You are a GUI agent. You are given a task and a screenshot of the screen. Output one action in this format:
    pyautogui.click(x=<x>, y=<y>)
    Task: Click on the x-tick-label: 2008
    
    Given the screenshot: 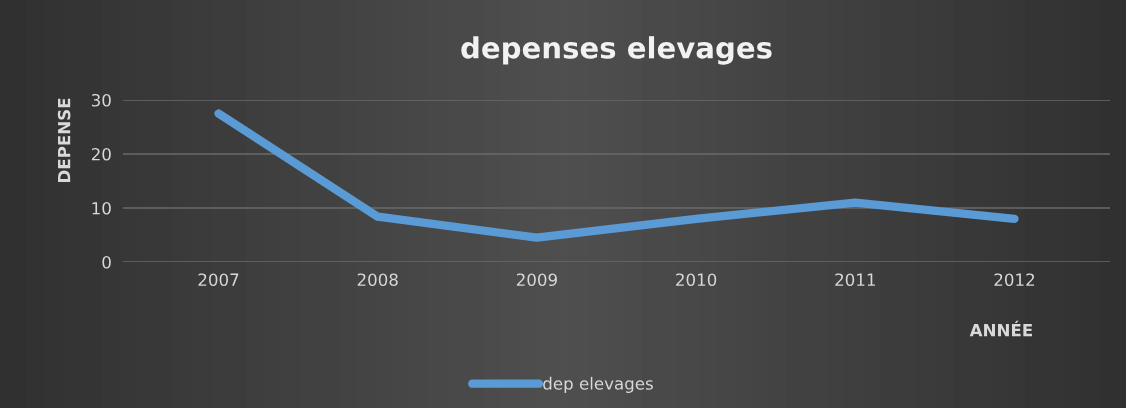 What is the action you would take?
    pyautogui.click(x=377, y=280)
    